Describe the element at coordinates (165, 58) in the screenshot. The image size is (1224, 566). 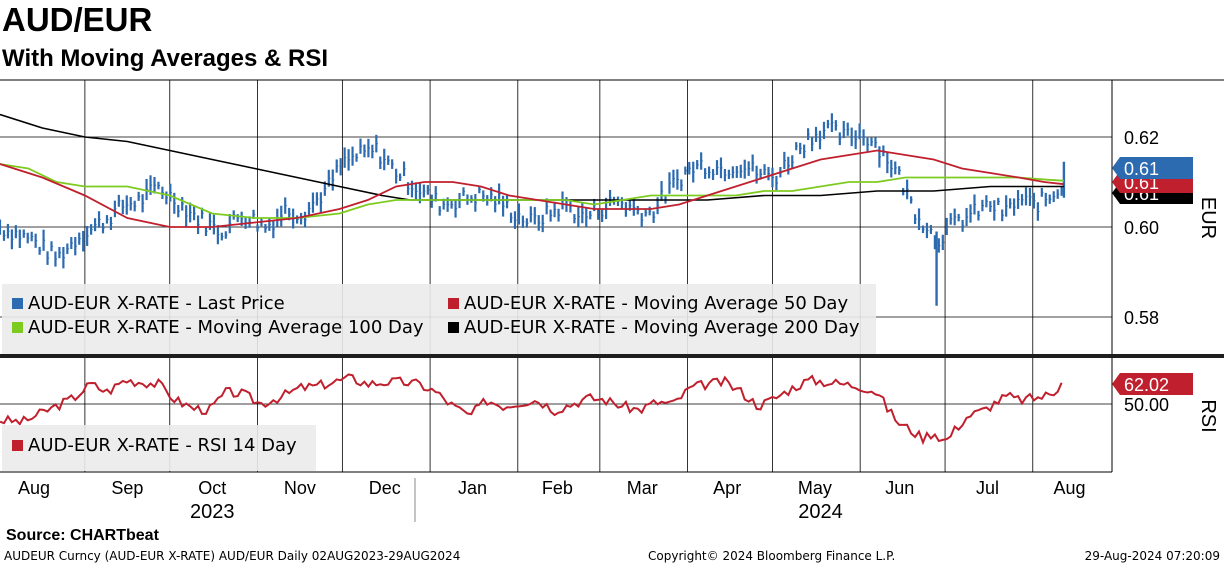
I see `chart-subtitle: With Moving Averages & RSI` at that location.